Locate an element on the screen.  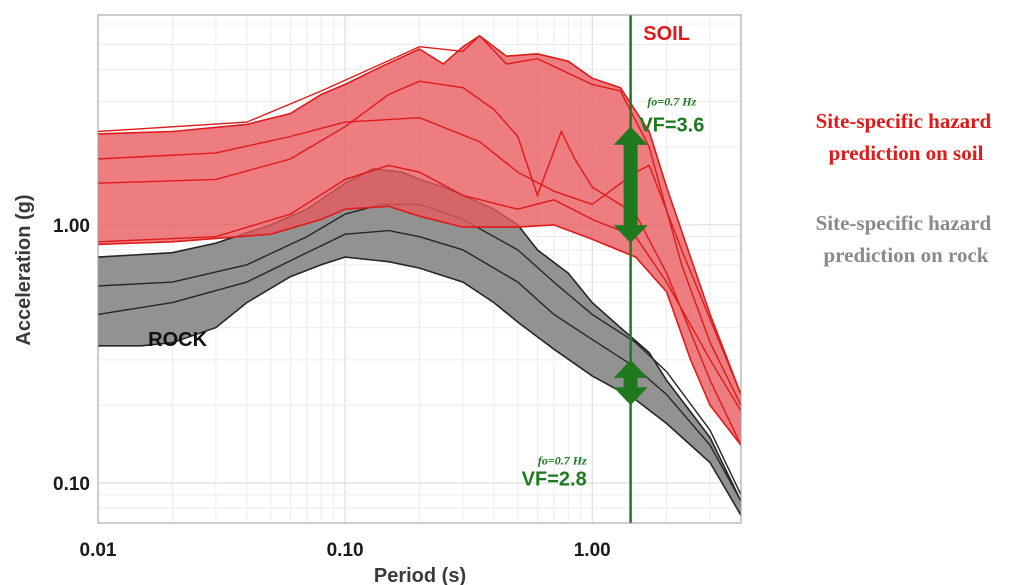
markers is located at coordinates (630, 266).